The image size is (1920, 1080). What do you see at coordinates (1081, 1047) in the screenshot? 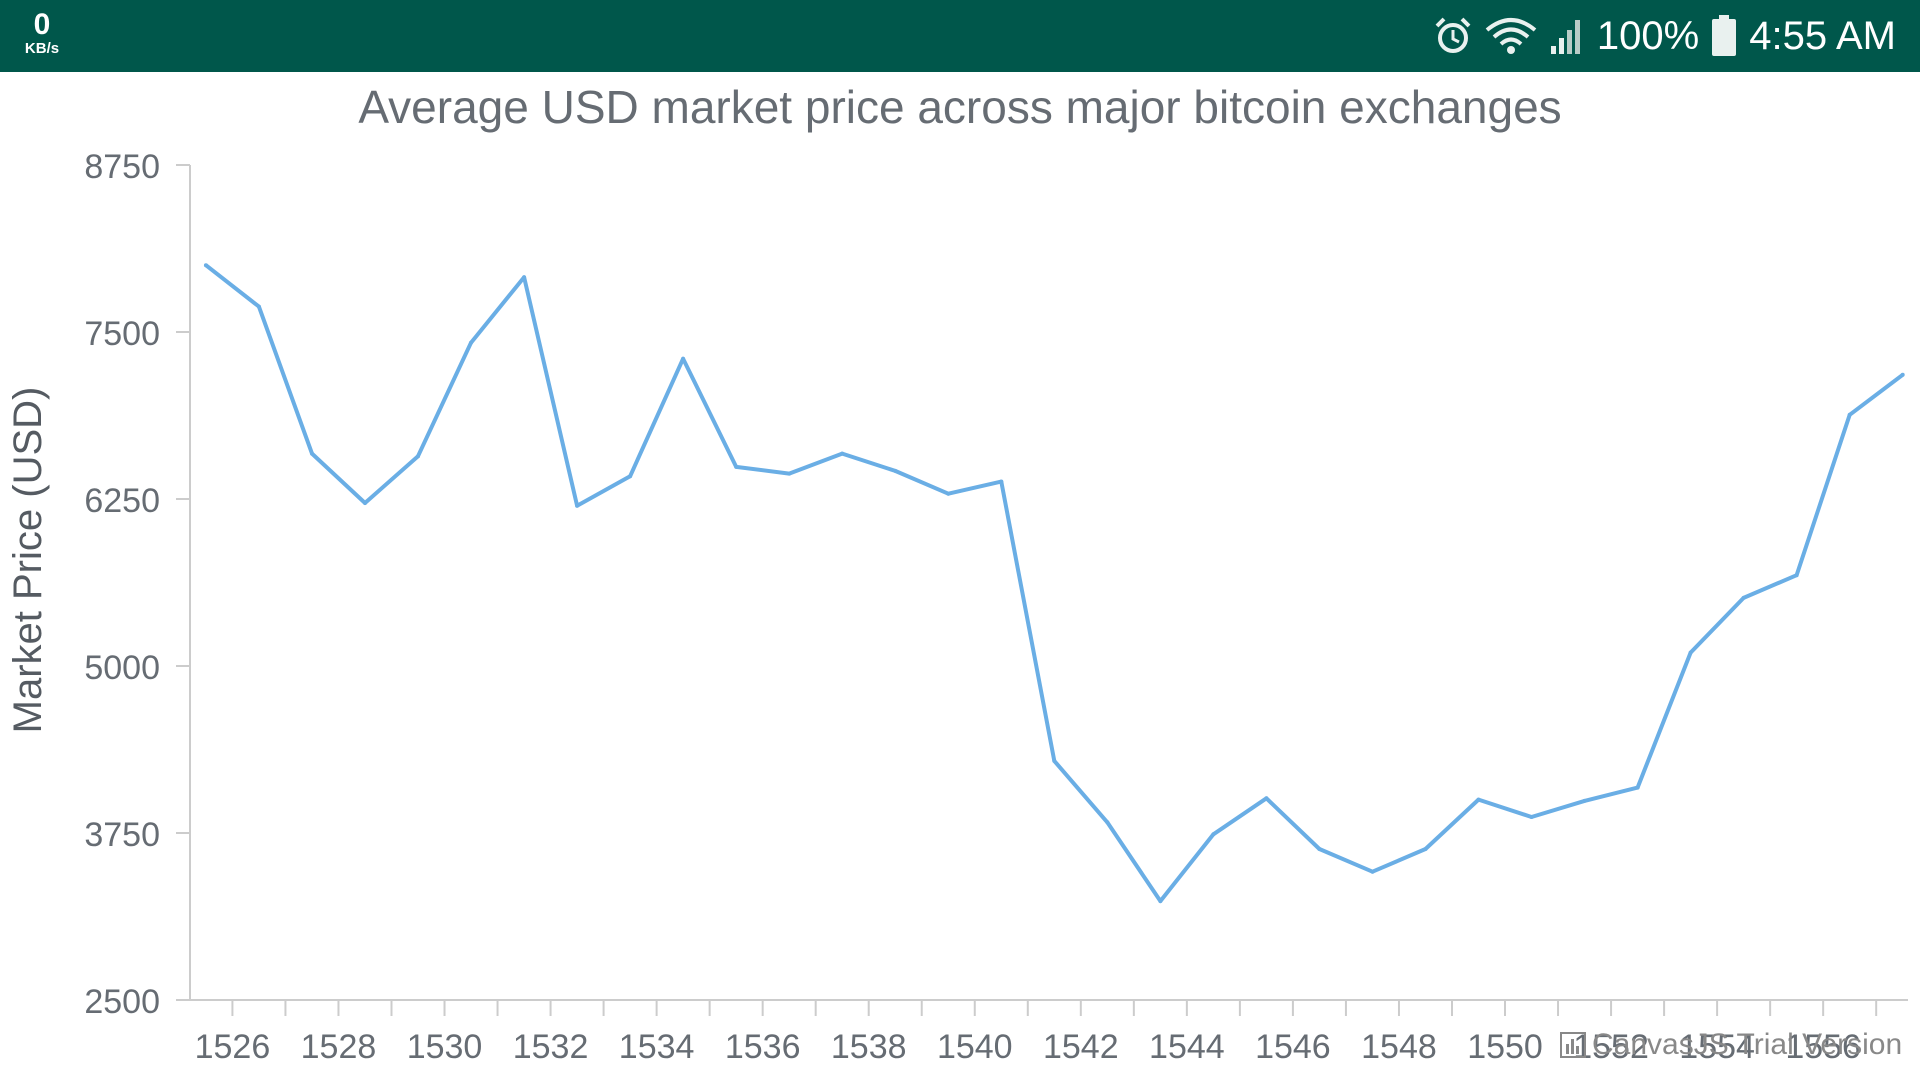
I see `x-tick-label: 1542` at bounding box center [1081, 1047].